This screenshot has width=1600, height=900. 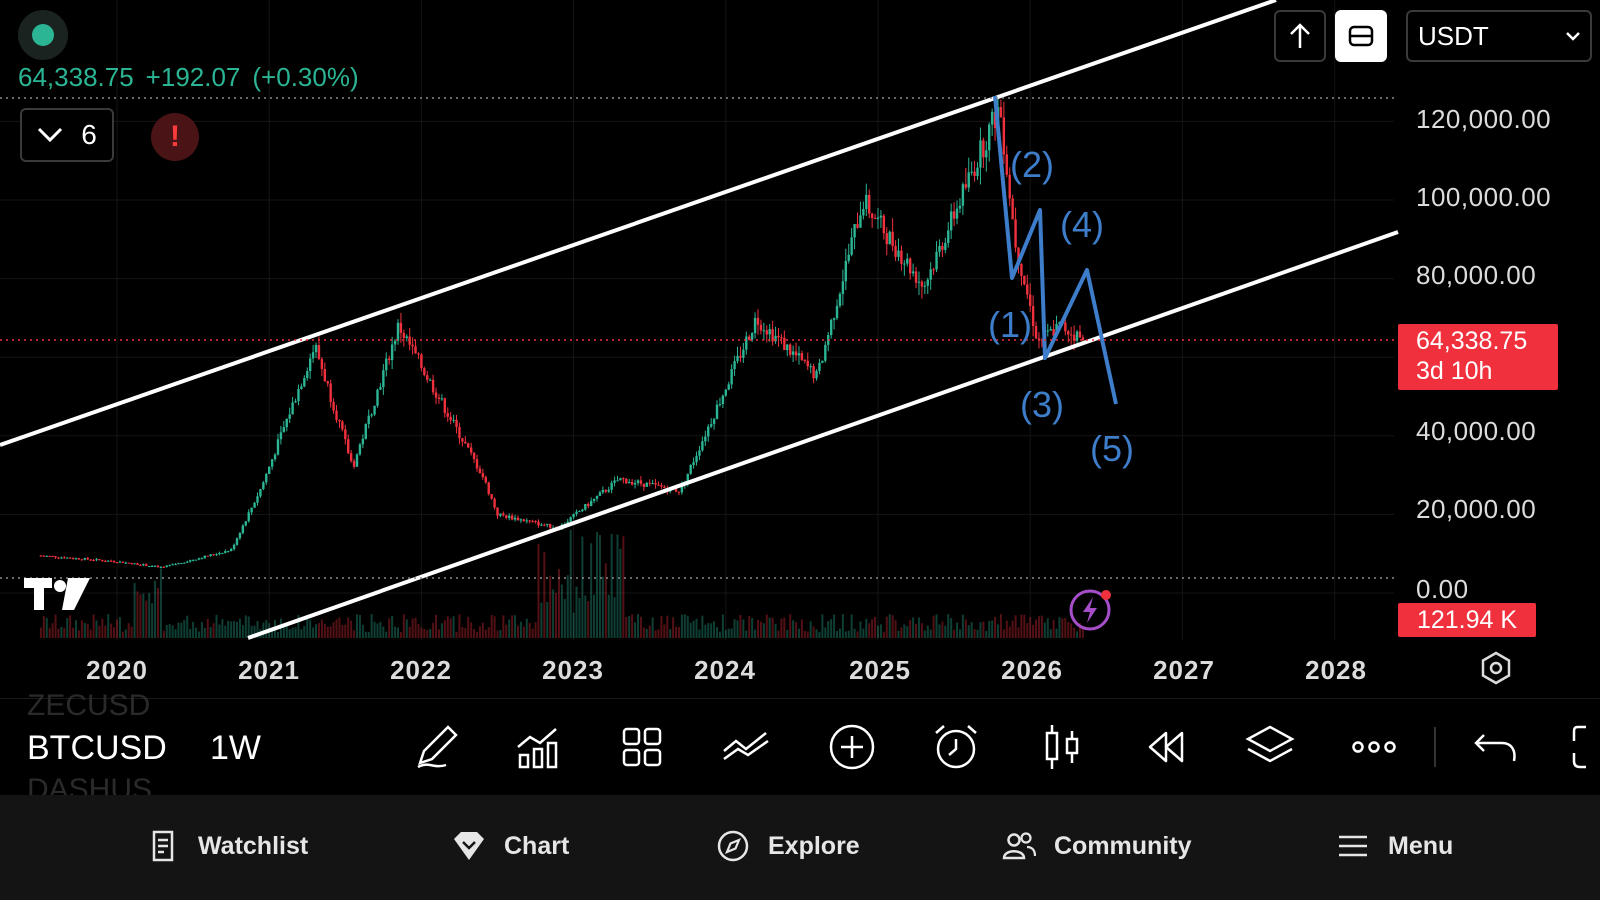 What do you see at coordinates (1090, 610) in the screenshot?
I see `lightning-icon` at bounding box center [1090, 610].